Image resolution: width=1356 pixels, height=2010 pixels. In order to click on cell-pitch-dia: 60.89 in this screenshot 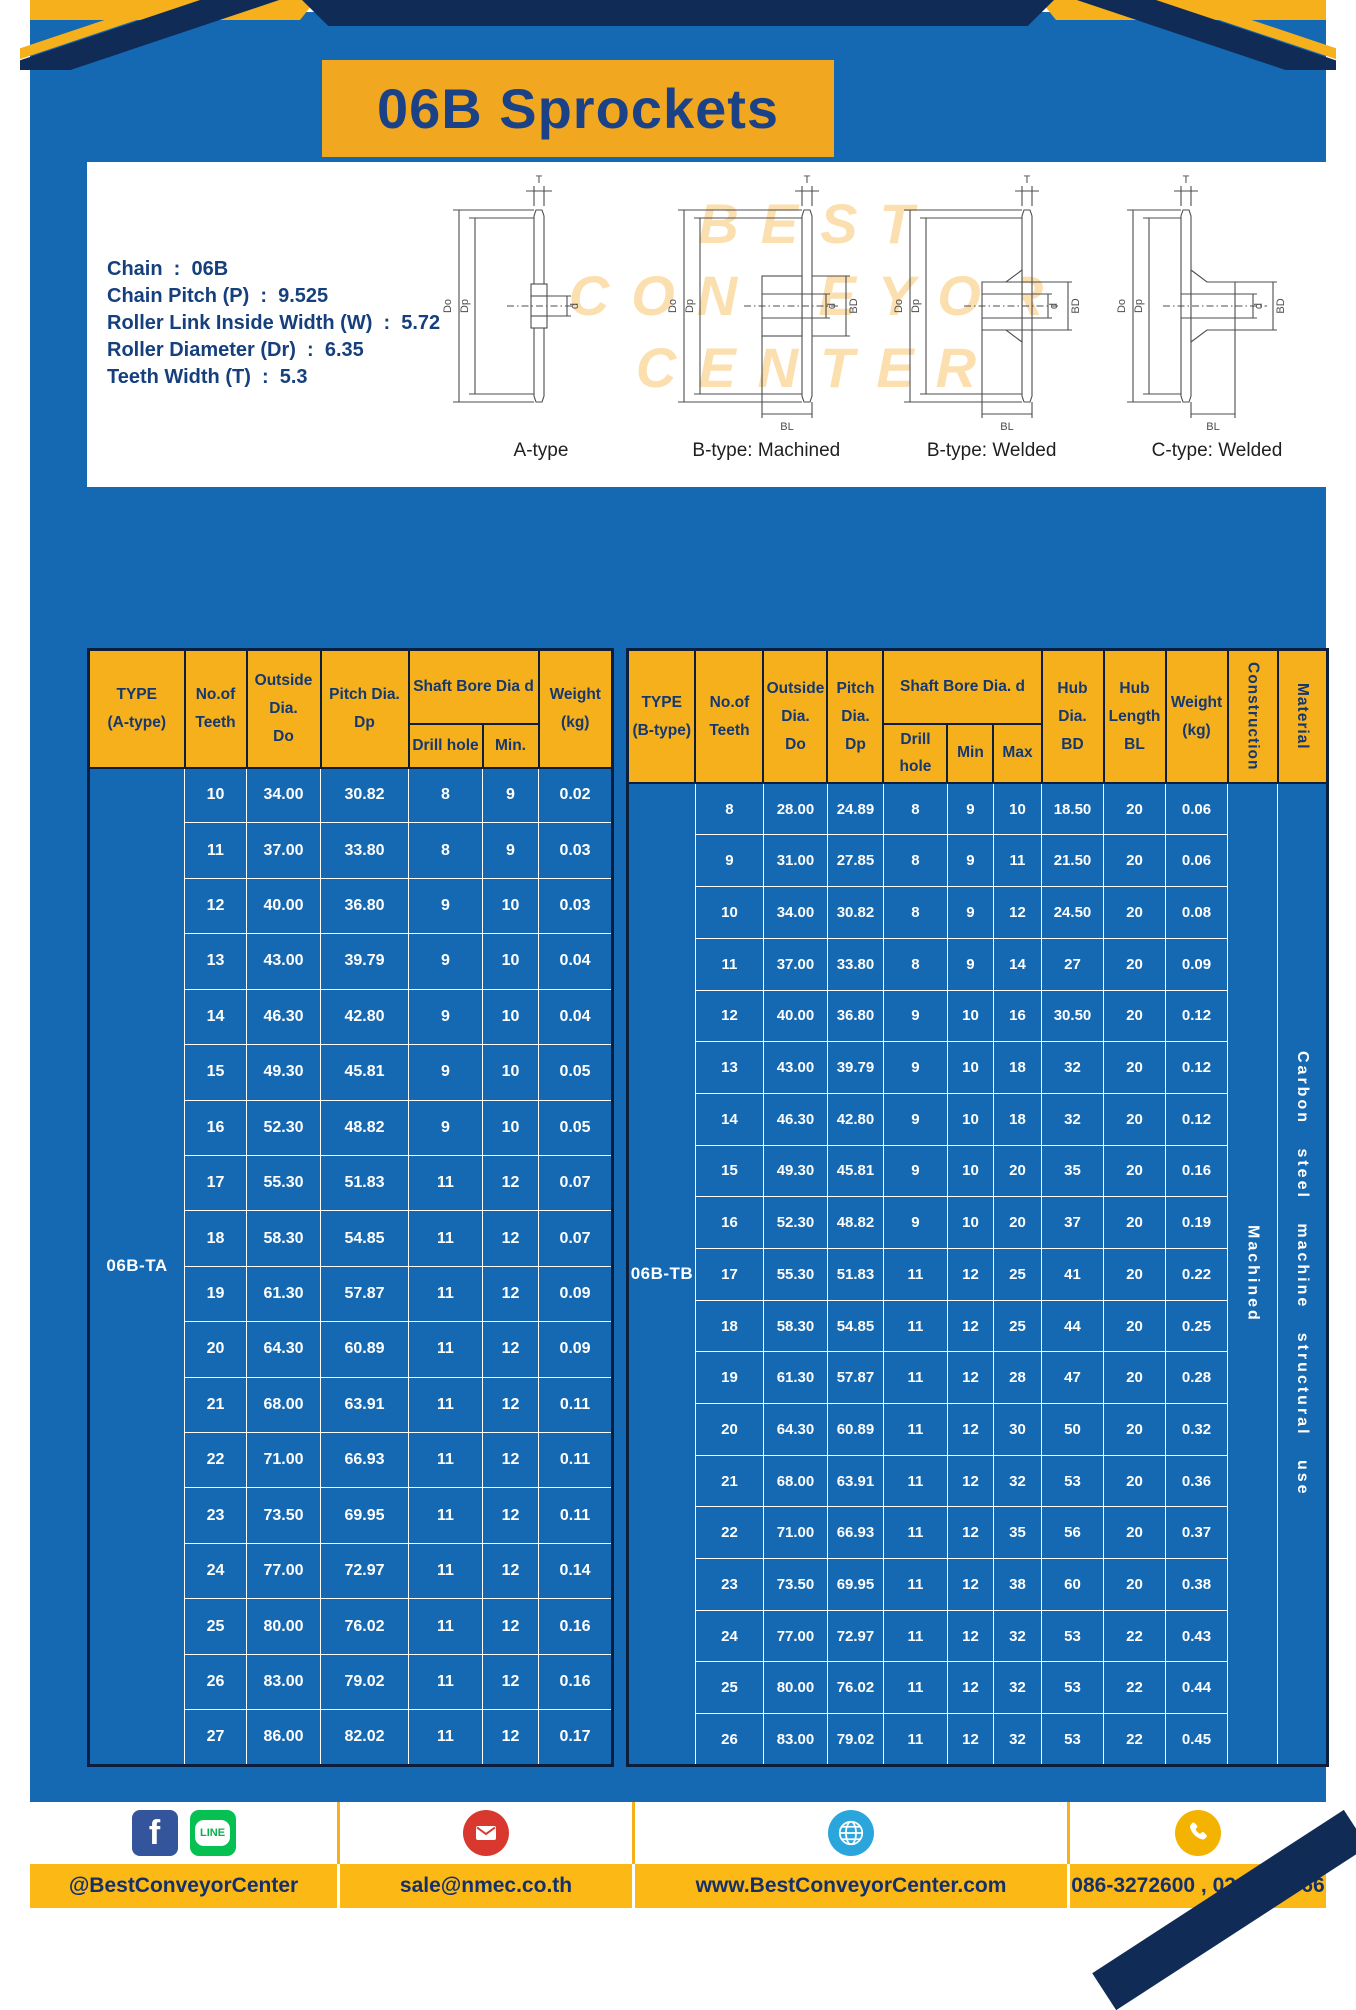, I will do `click(364, 1349)`.